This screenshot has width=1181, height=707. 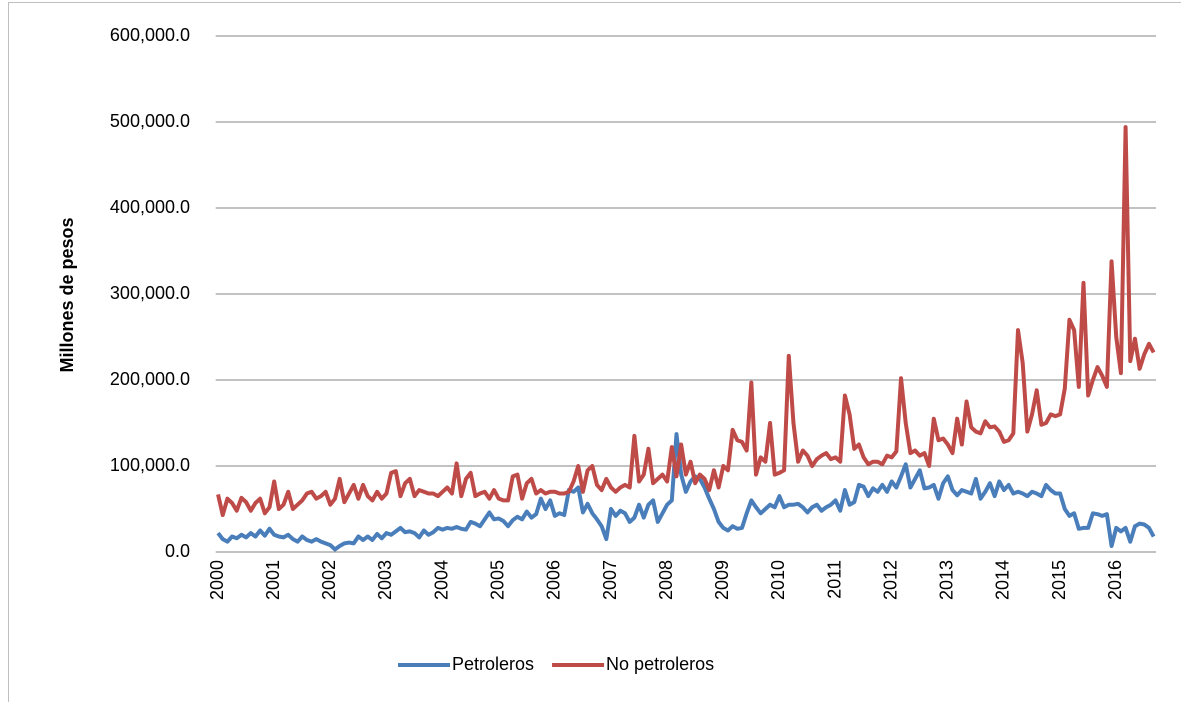 I want to click on x-tick-label: 2011, so click(x=834, y=579).